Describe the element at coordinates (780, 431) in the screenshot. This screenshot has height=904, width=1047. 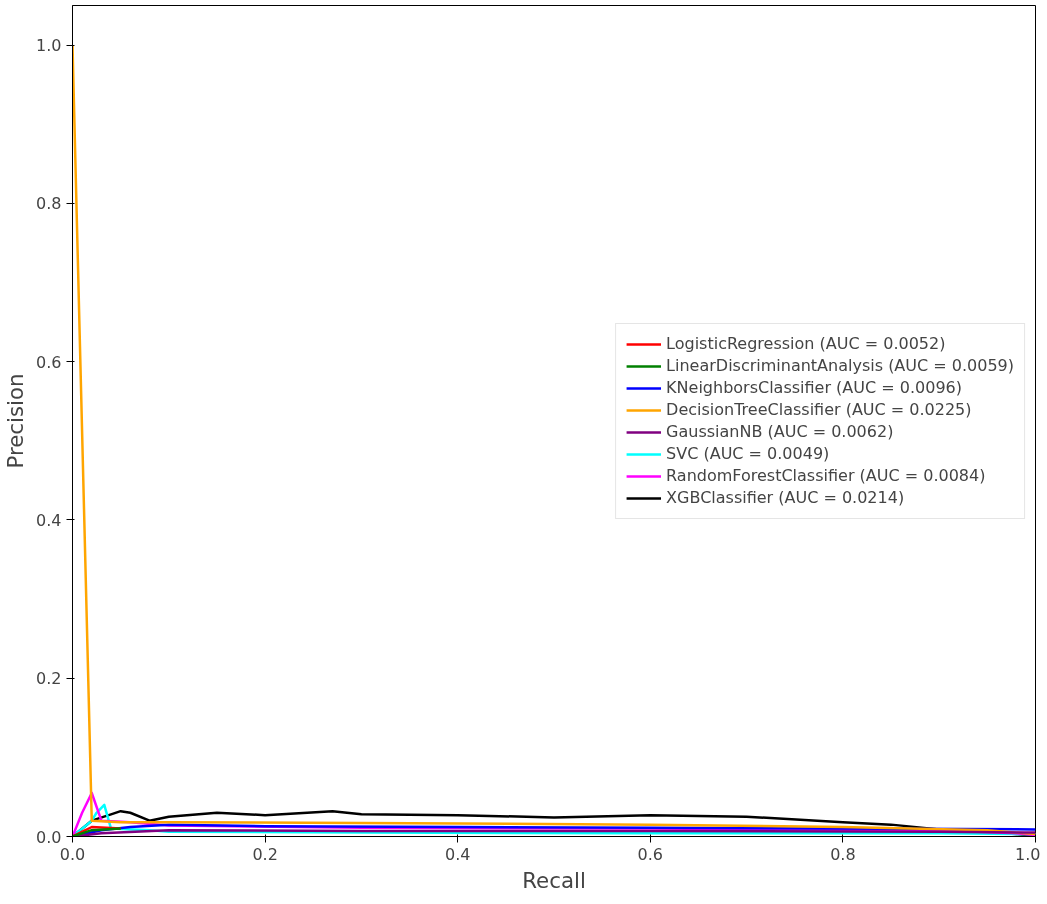
I see `legend-label: GaussianNB (AUC = 0.0062)` at that location.